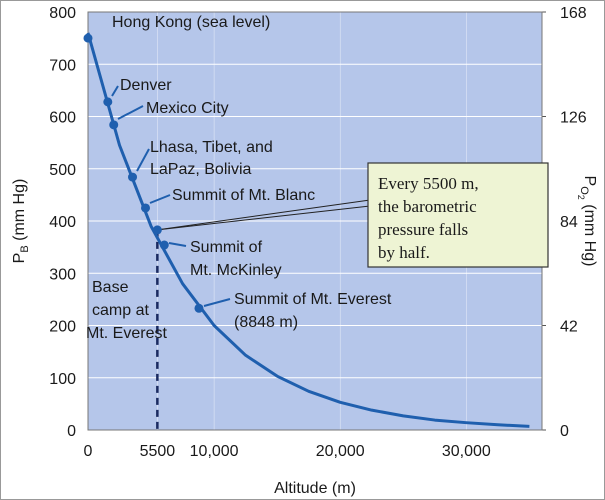 The height and width of the screenshot is (500, 605). I want to click on y2-axis-title-part: P, so click(589, 181).